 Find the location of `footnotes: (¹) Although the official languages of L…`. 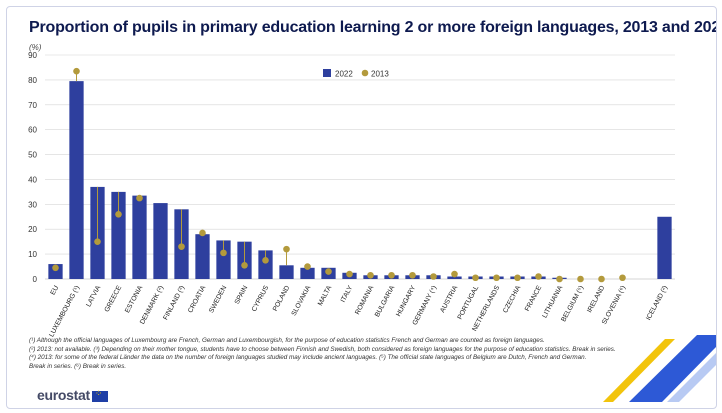

footnotes: (¹) Although the official languages of L… is located at coordinates (339, 354).